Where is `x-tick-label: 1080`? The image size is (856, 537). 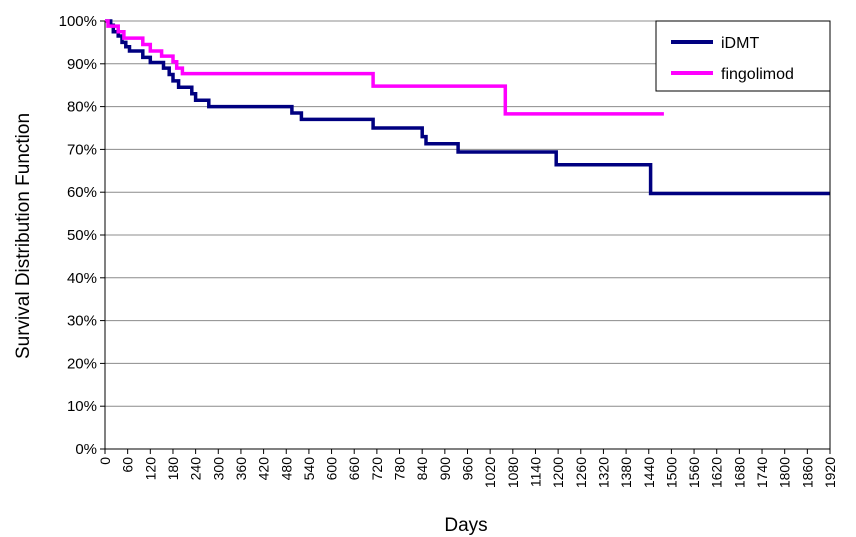 x-tick-label: 1080 is located at coordinates (513, 472).